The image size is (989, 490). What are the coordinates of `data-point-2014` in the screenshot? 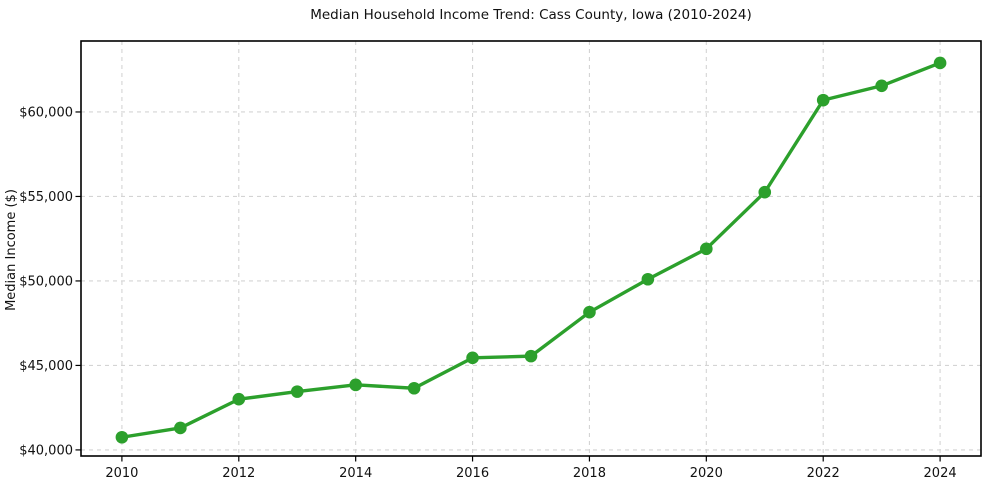 It's located at (355, 385).